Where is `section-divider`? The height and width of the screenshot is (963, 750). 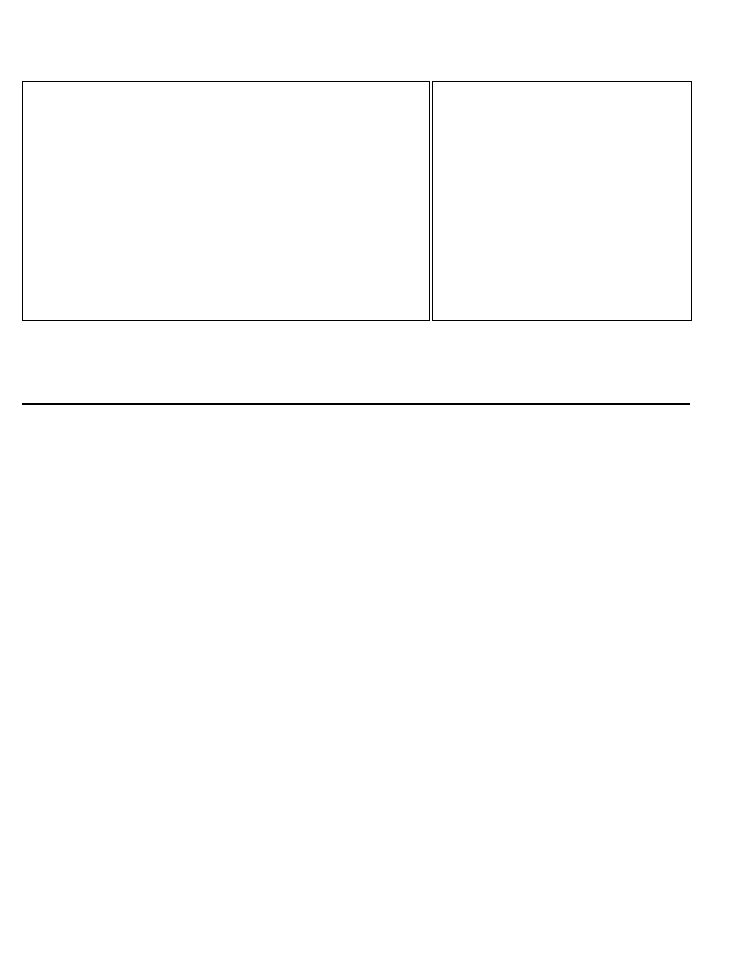
section-divider is located at coordinates (356, 404).